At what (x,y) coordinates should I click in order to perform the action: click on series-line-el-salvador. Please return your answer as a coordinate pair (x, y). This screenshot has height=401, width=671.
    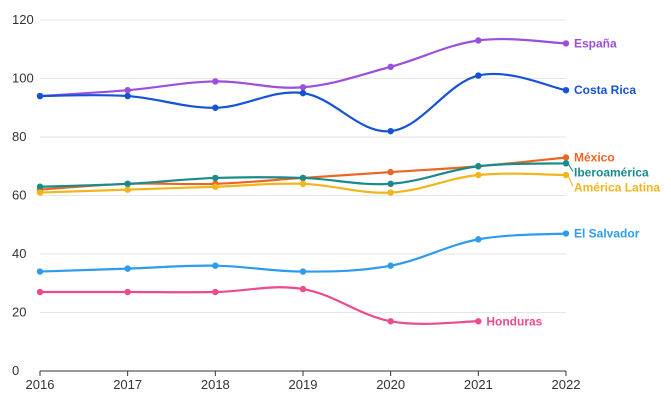
    Looking at the image, I should click on (303, 252).